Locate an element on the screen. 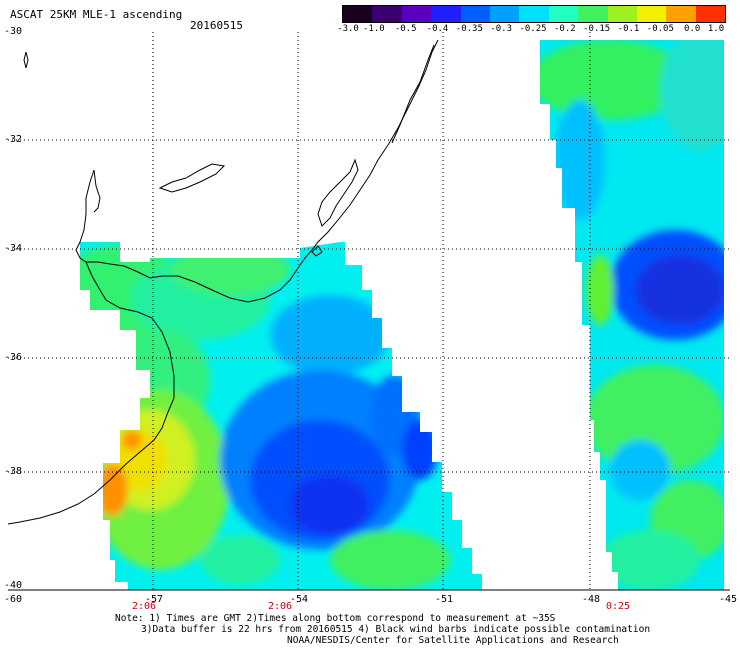 The height and width of the screenshot is (650, 740). lon-label: -60 is located at coordinates (13, 599).